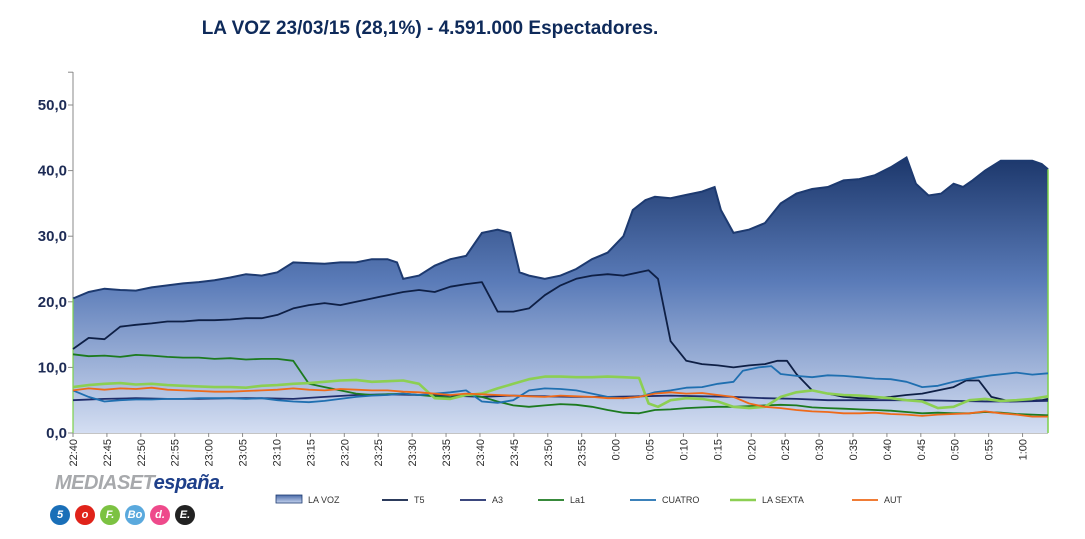  What do you see at coordinates (60, 515) in the screenshot?
I see `telecinco-icon: 5` at bounding box center [60, 515].